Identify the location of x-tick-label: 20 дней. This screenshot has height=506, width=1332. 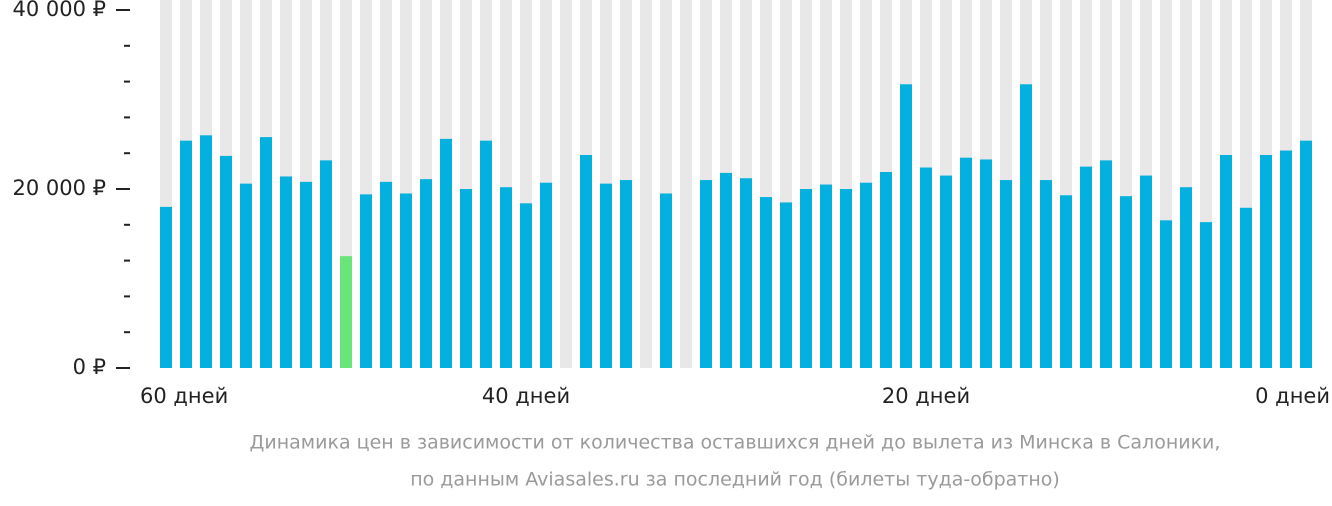
(926, 396).